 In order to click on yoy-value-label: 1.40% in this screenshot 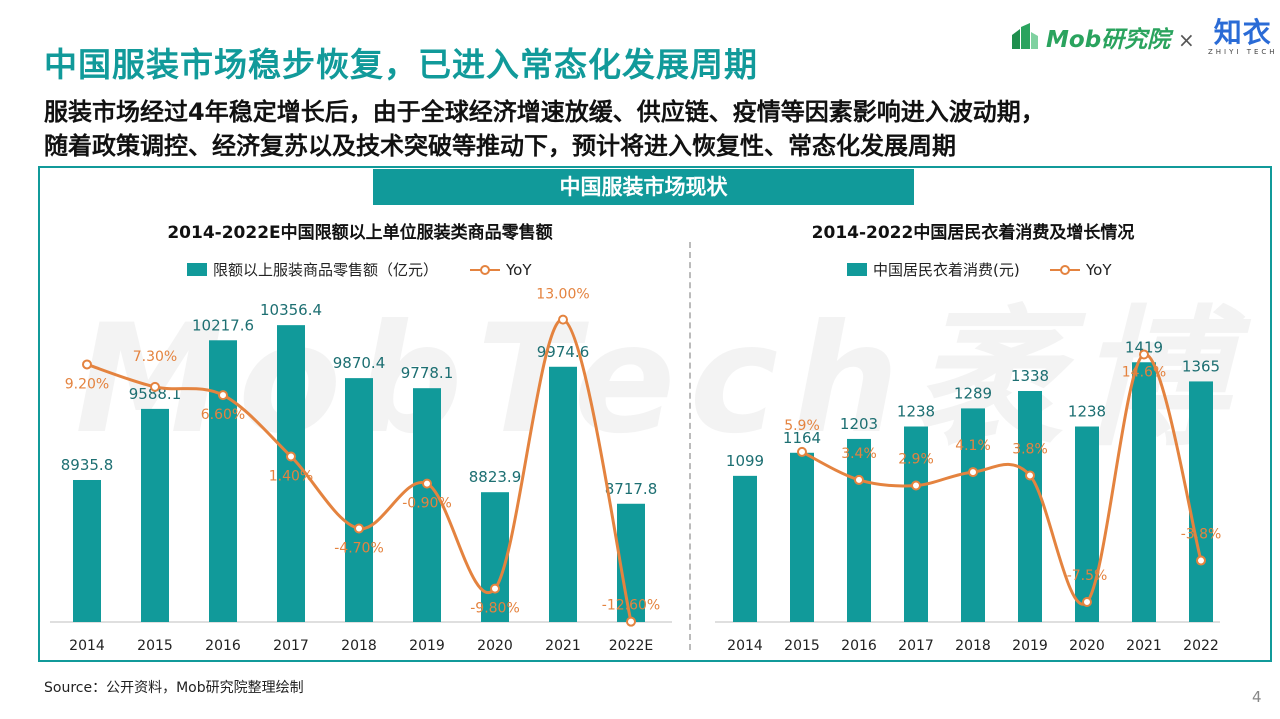, I will do `click(291, 476)`.